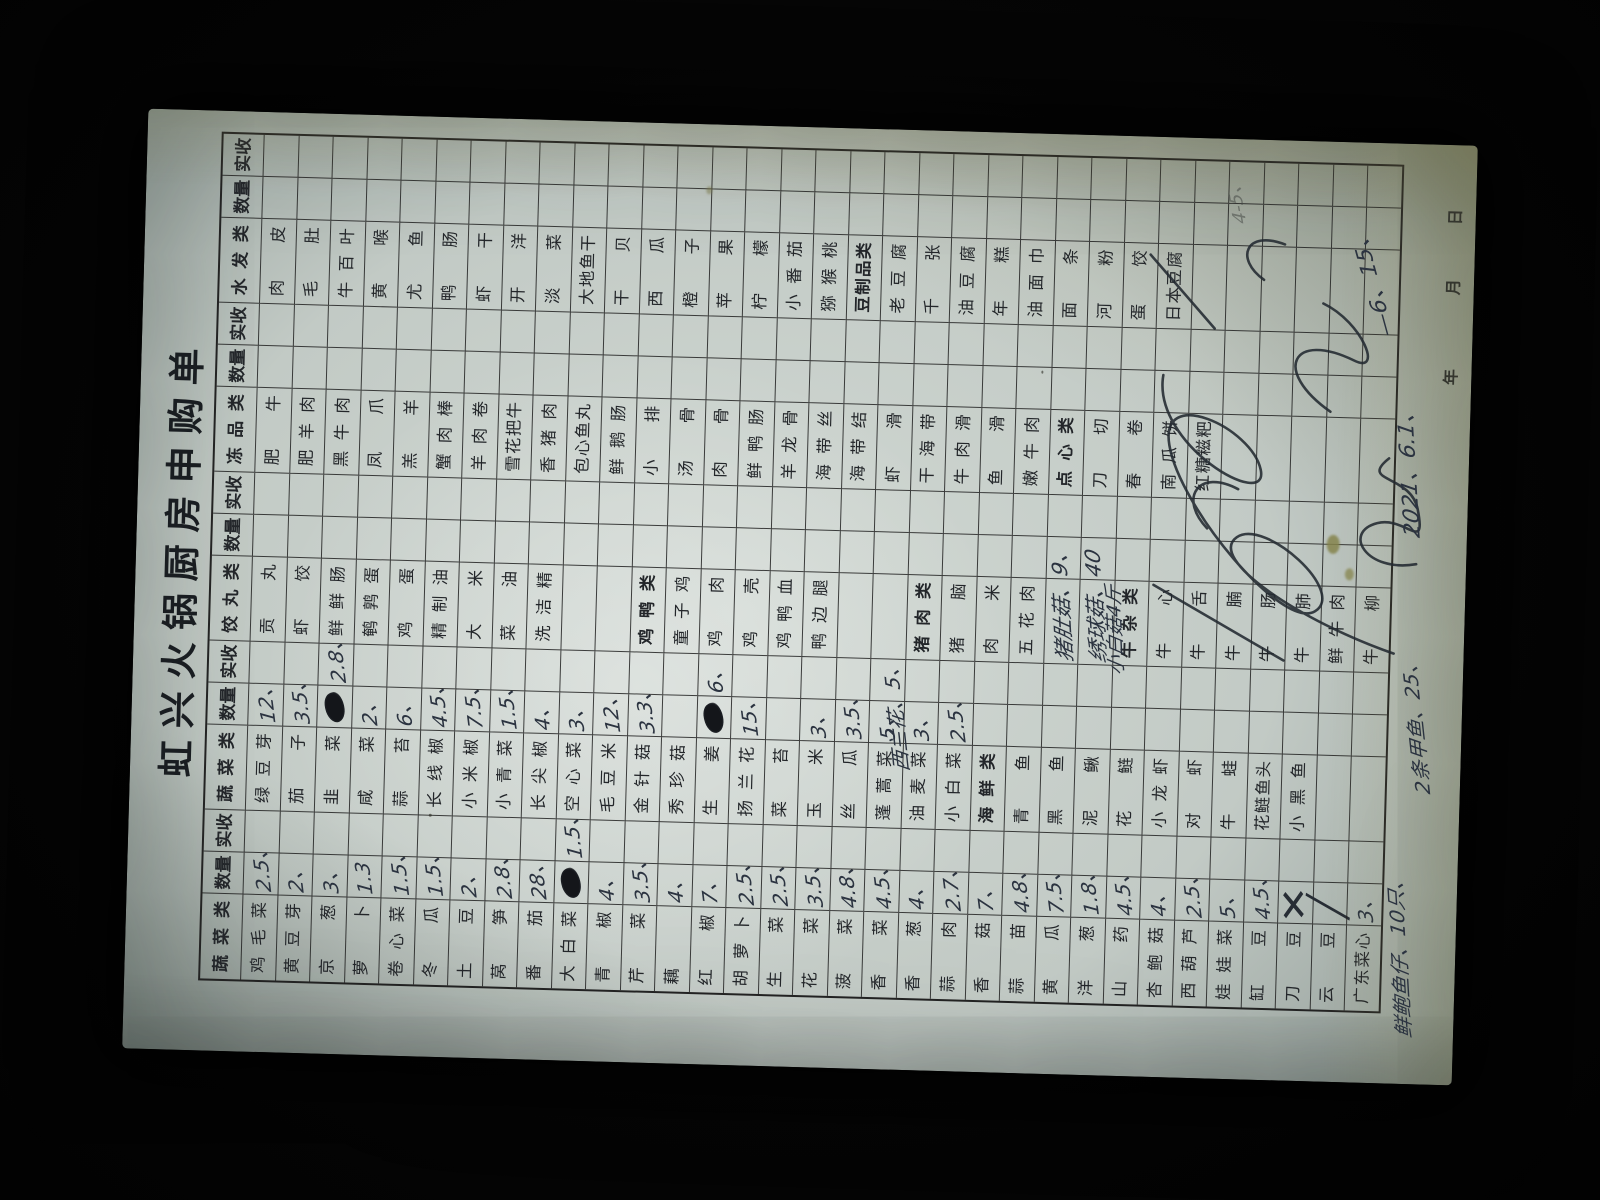  What do you see at coordinates (957, 618) in the screenshot?
I see `item-label: 猪脑` at bounding box center [957, 618].